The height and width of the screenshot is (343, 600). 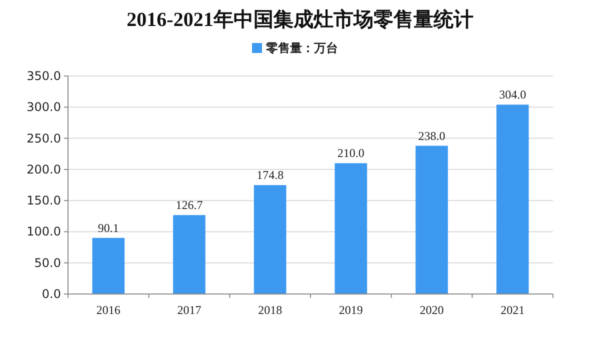 What do you see at coordinates (512, 310) in the screenshot?
I see `x-tick-label: 2021` at bounding box center [512, 310].